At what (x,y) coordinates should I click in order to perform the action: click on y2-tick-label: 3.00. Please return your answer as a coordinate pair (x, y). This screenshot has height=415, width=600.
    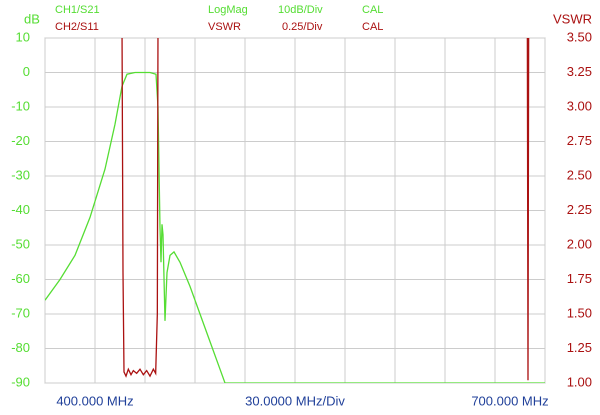
    Looking at the image, I should click on (579, 105).